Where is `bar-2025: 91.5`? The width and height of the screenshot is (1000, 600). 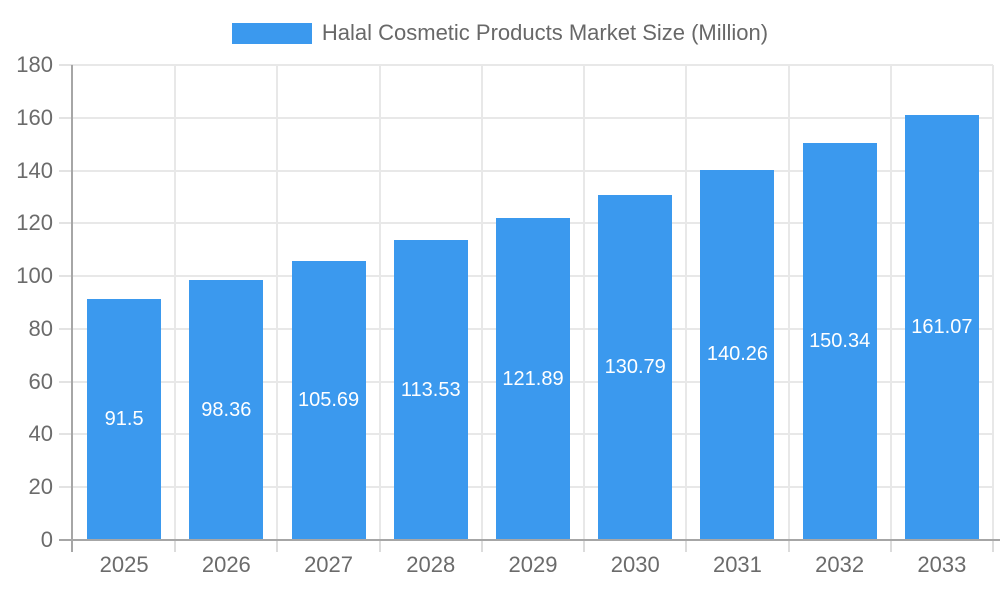 bar-2025: 91.5 is located at coordinates (124, 419).